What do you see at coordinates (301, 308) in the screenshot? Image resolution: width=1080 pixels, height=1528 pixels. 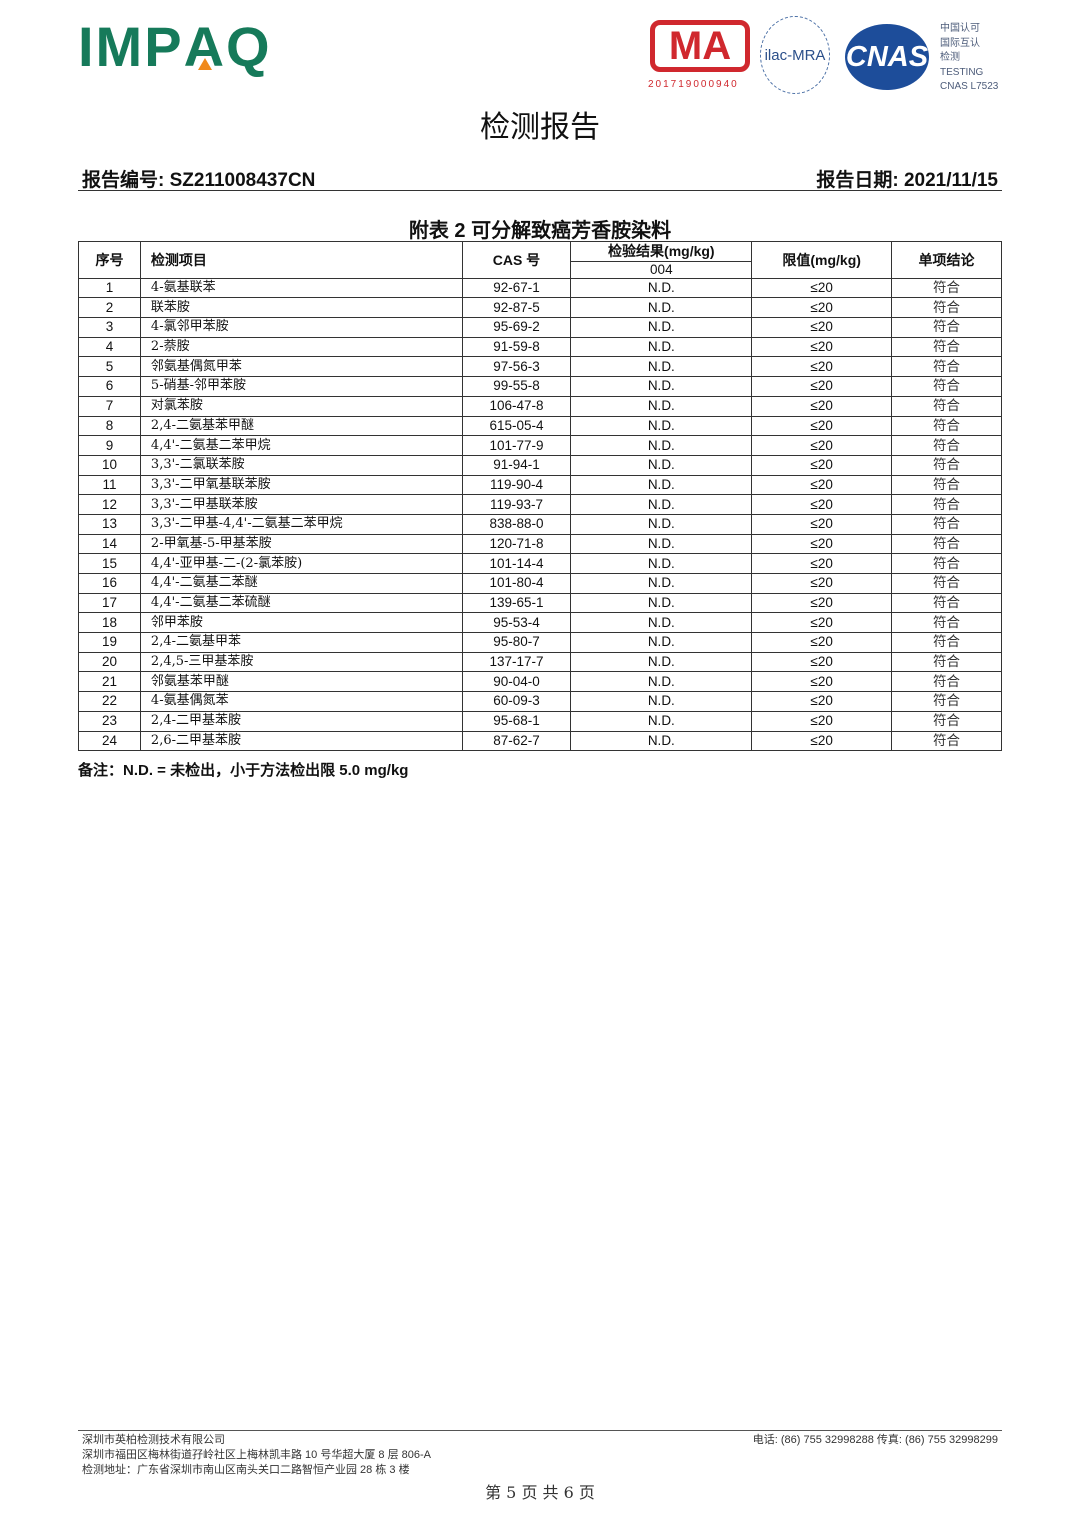 I see `cell-item: 联苯胺` at bounding box center [301, 308].